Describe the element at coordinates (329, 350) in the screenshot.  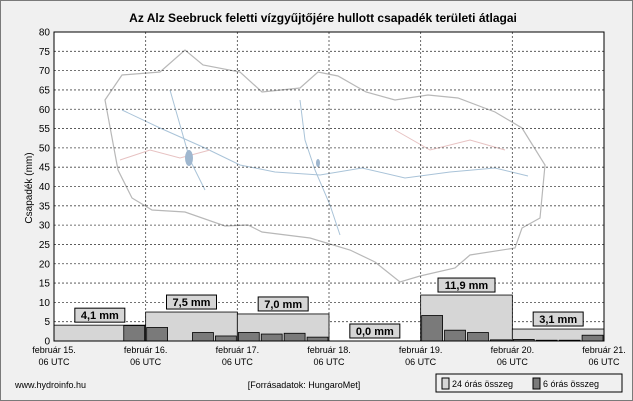
I see `x-tick-label: február 18.` at that location.